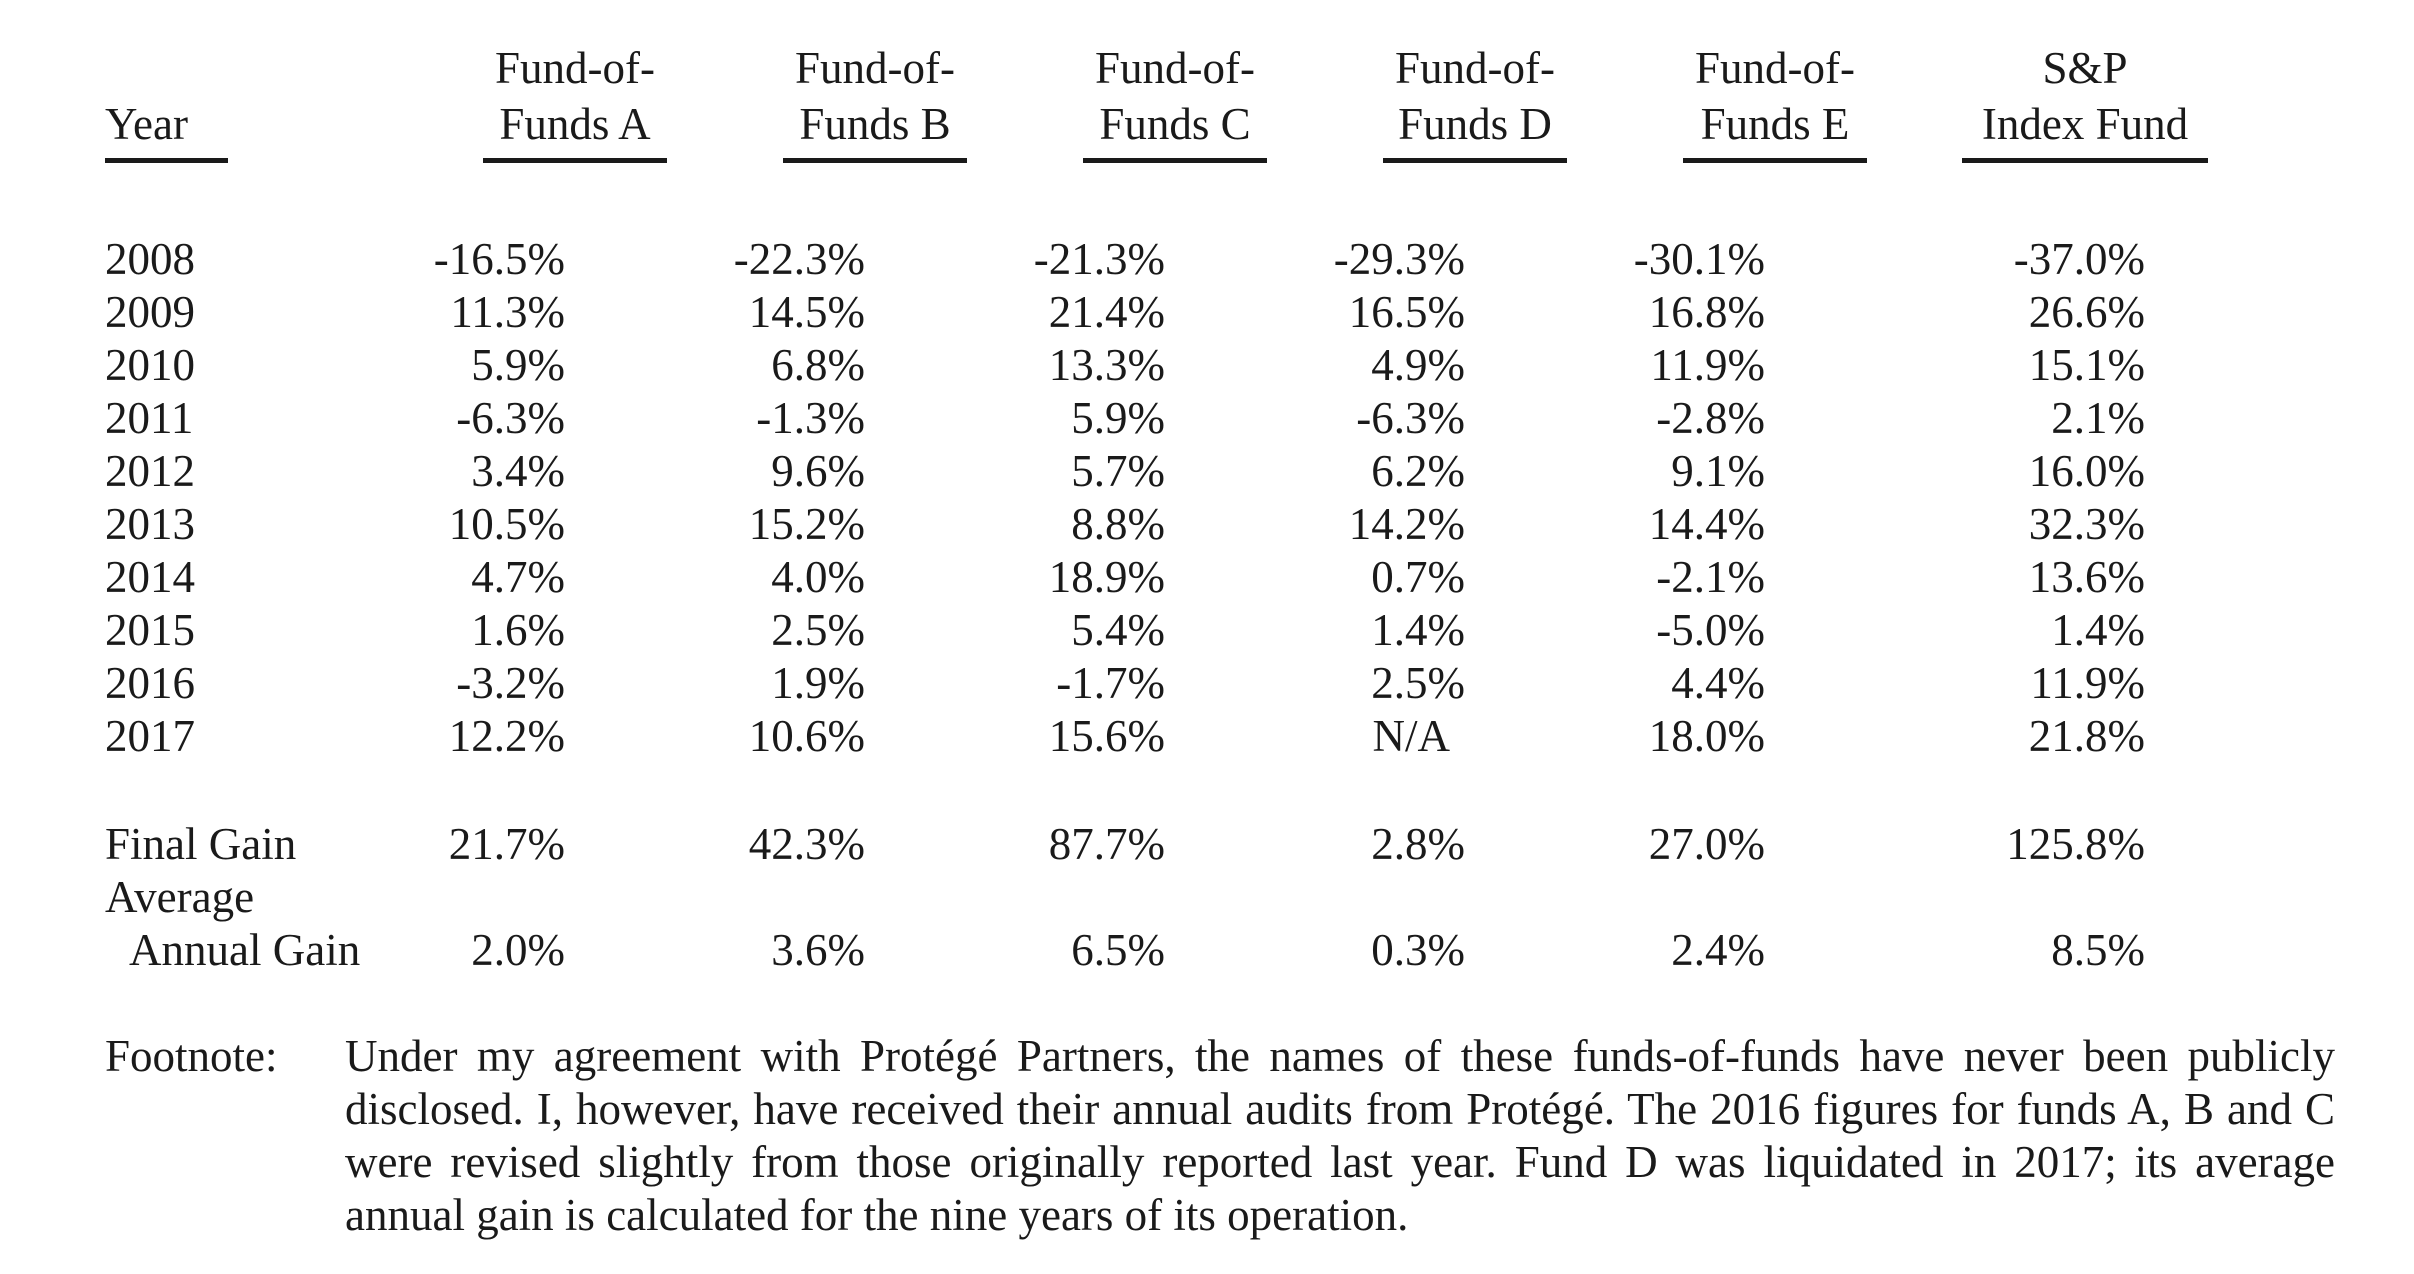  I want to click on fund-a-cell: 3.4%, so click(518, 471).